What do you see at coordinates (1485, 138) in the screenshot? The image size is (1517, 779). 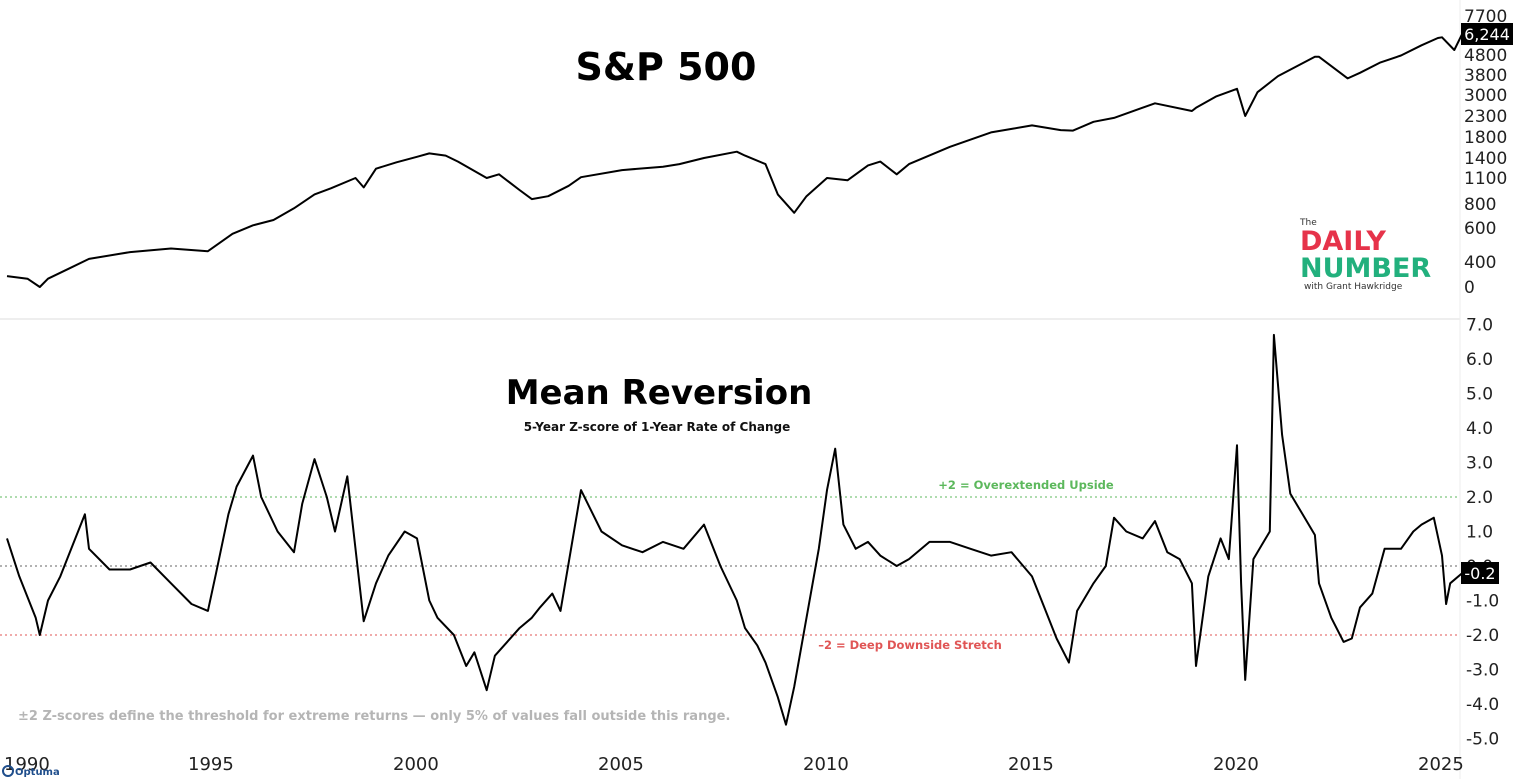 I see `top-y-tick-label: 1800` at bounding box center [1485, 138].